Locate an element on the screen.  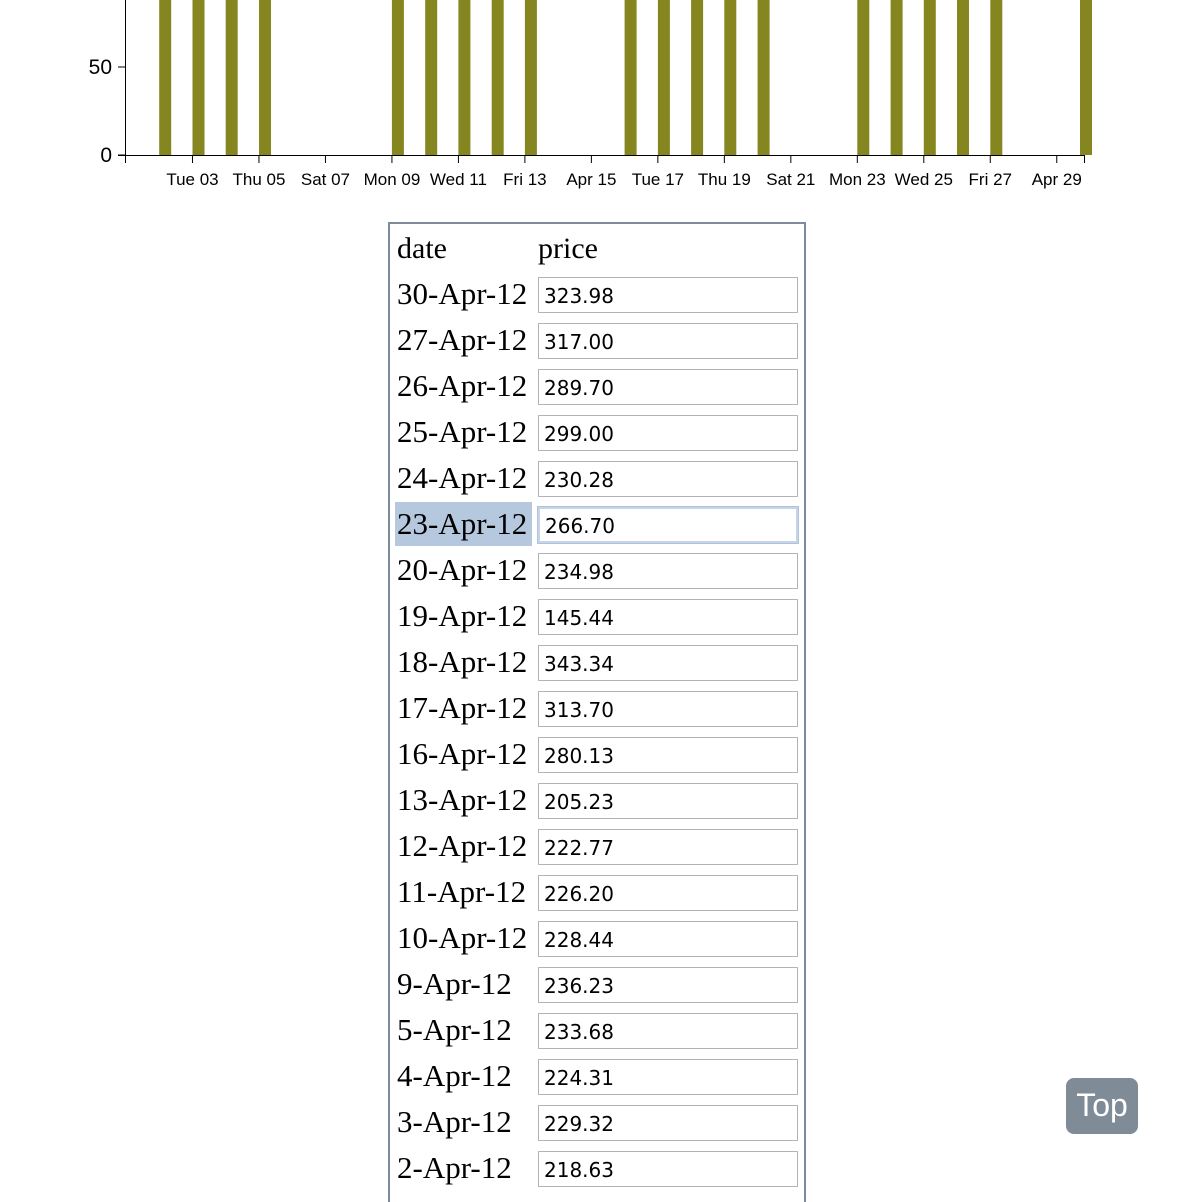
date-column-header: date is located at coordinates (422, 248).